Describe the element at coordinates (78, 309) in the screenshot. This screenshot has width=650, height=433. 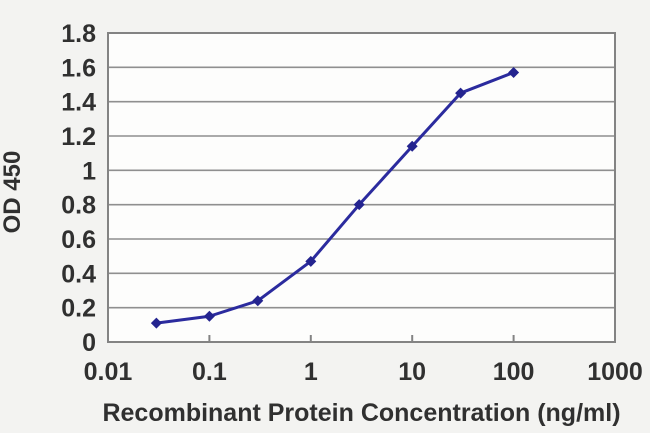
I see `y-tick-label: 0.2` at that location.